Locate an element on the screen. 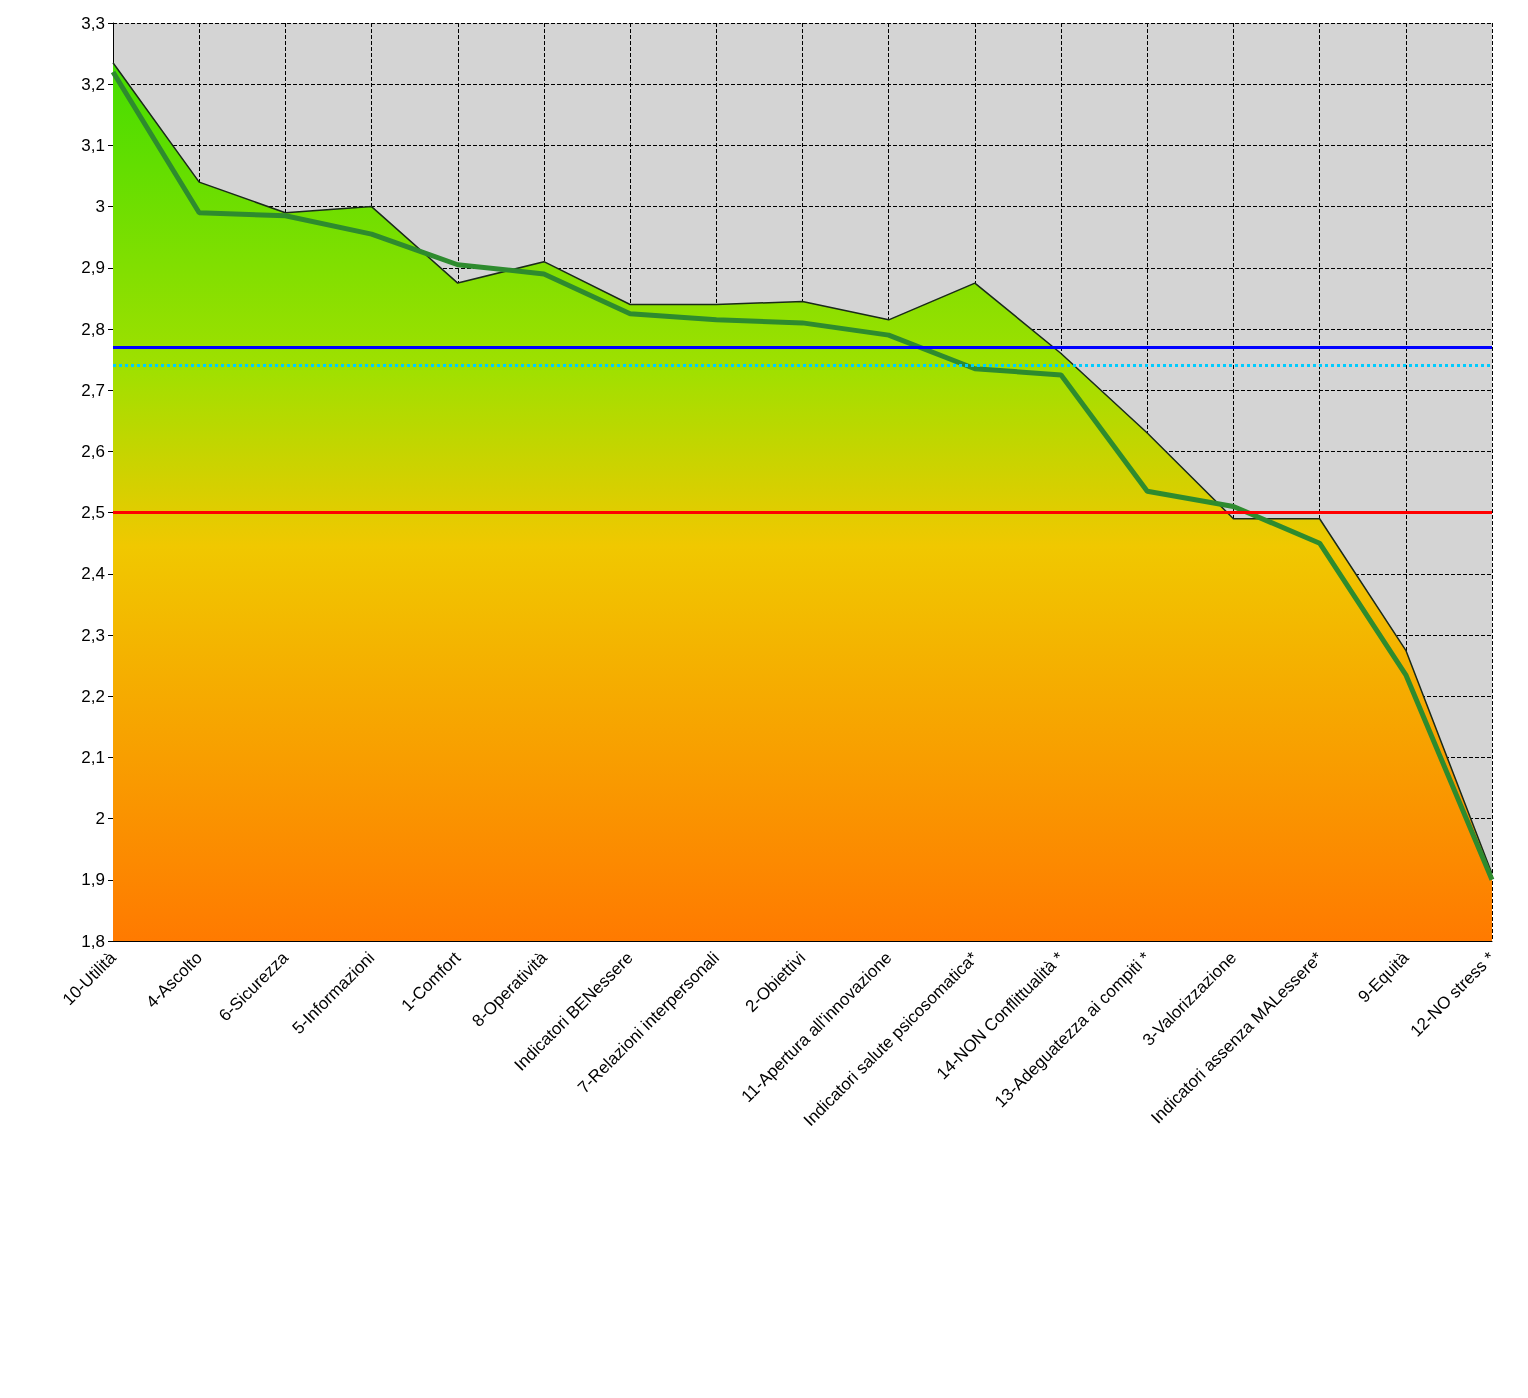 This screenshot has width=1528, height=1398. y-tick-label: 1,9 is located at coordinates (93, 880).